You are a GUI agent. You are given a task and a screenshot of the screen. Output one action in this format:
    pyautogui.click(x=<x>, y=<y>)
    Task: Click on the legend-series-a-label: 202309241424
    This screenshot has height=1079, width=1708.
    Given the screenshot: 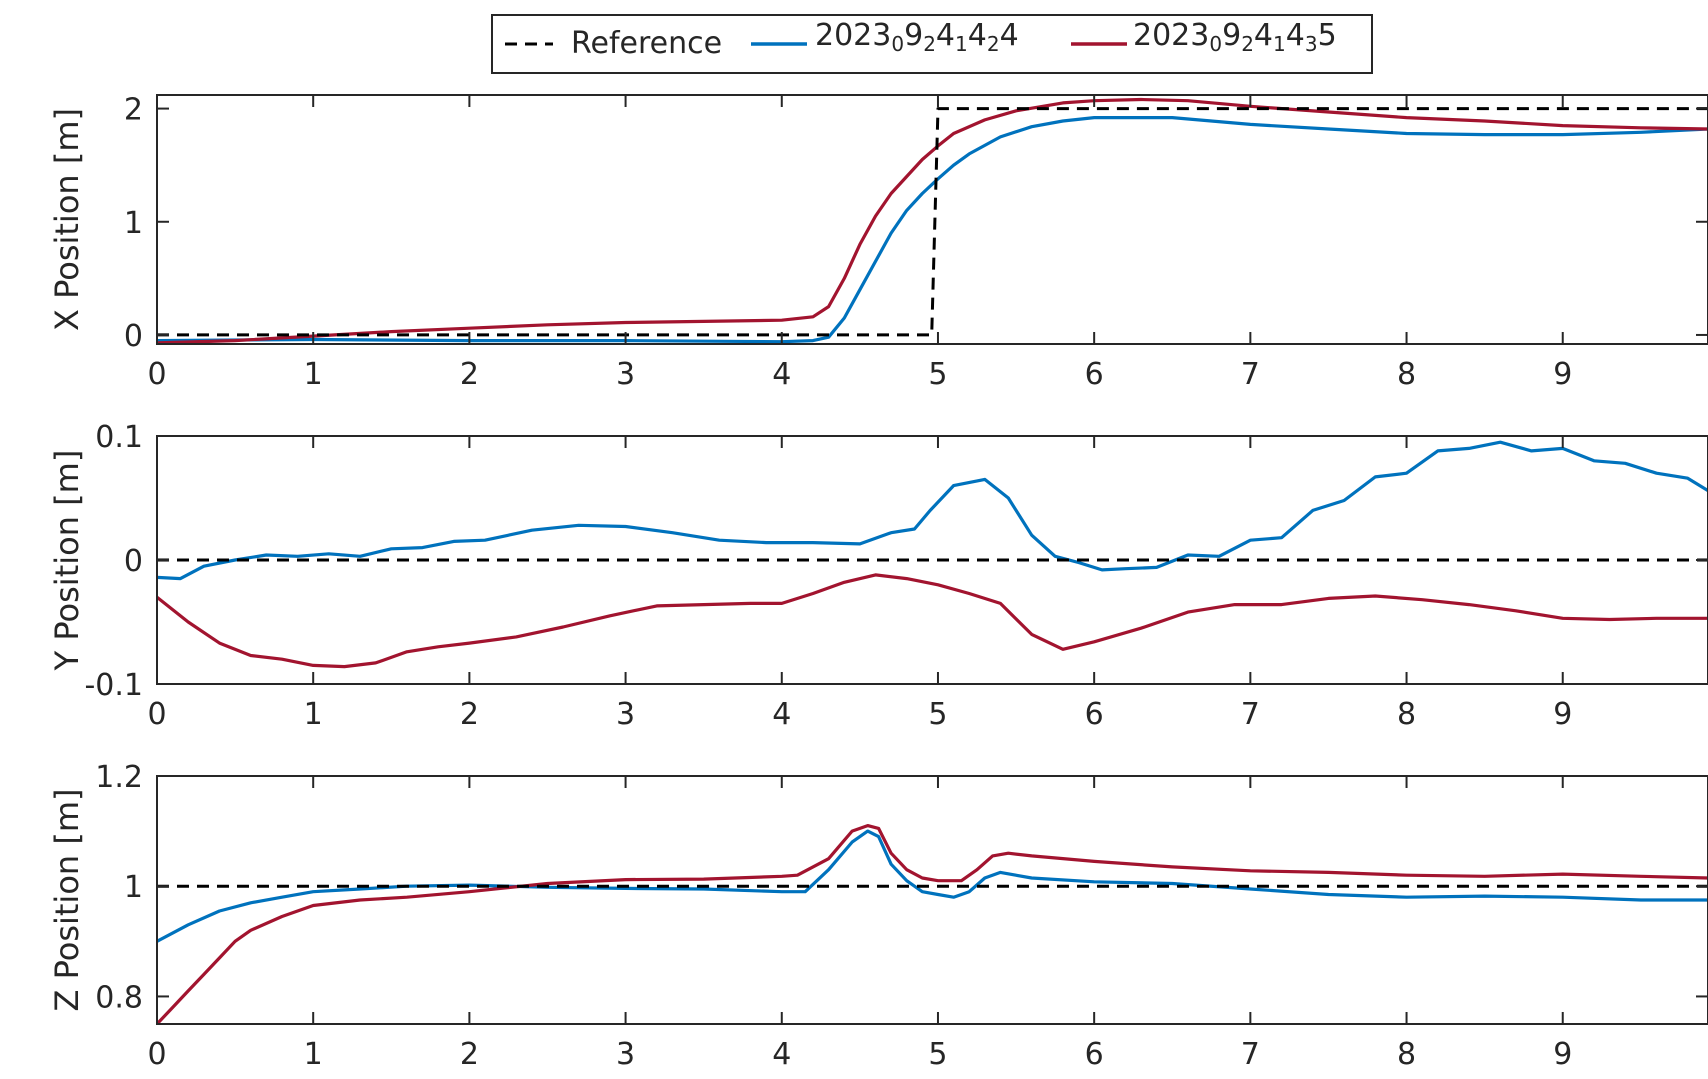 What is the action you would take?
    pyautogui.click(x=917, y=37)
    